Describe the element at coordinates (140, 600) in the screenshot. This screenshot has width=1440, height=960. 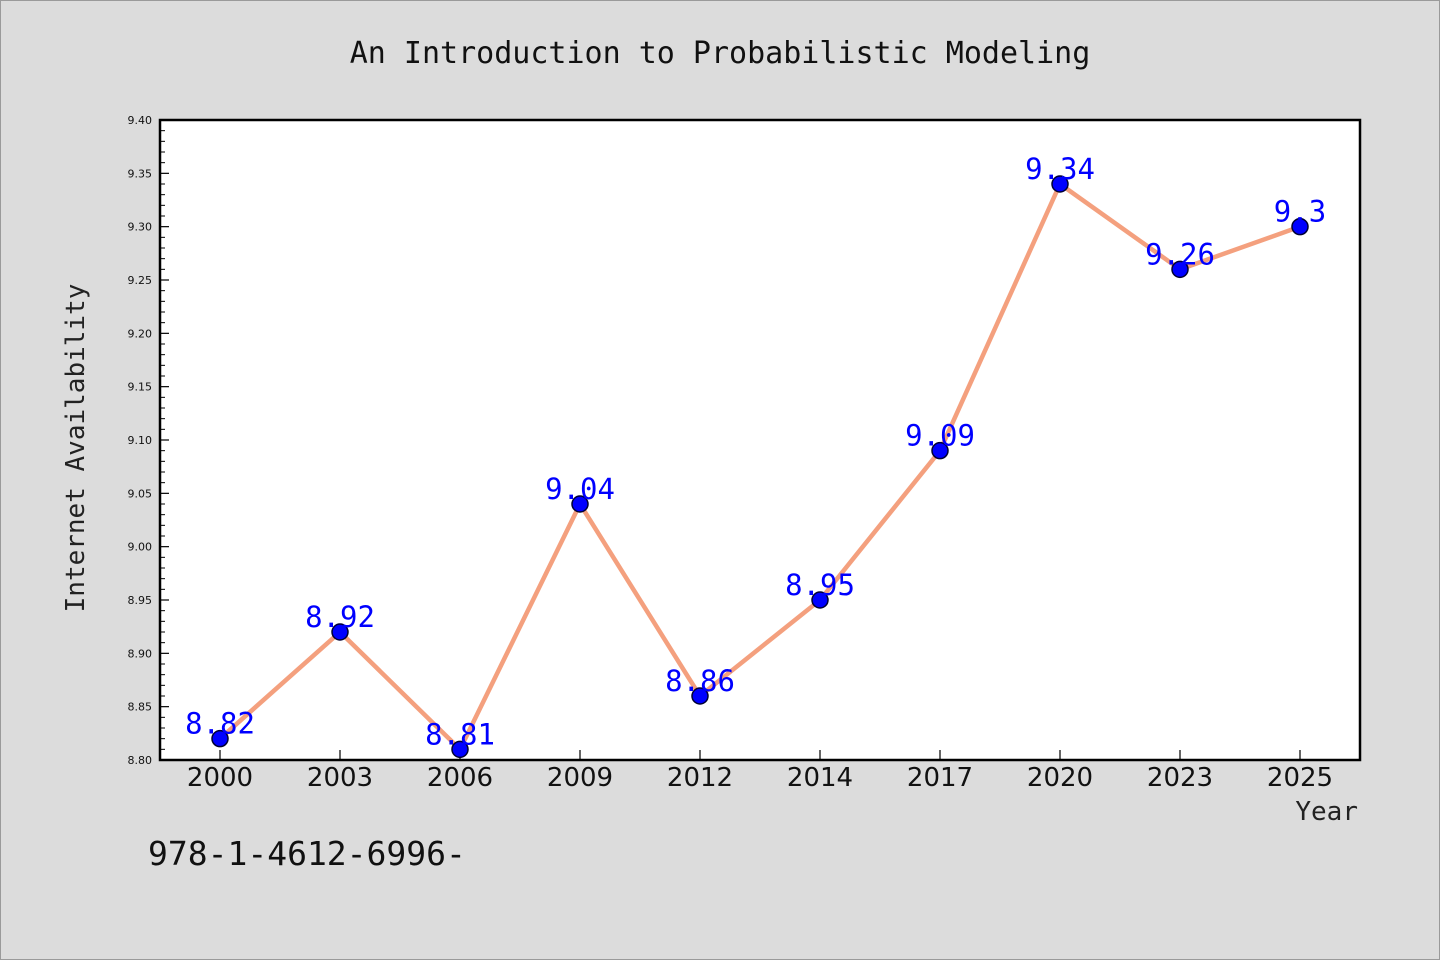
I see `y-tick-label: 8.95` at that location.